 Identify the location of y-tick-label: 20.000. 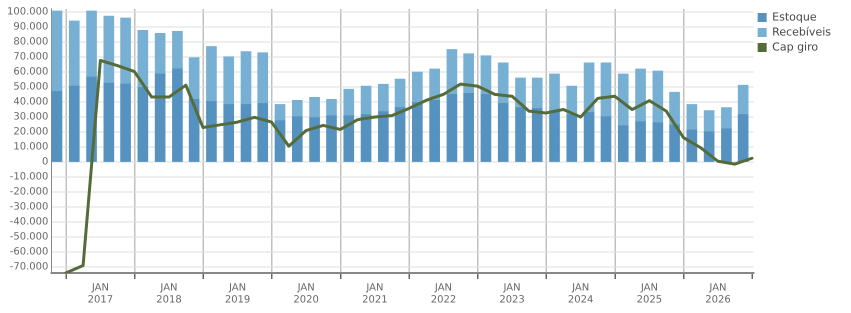
(30, 132).